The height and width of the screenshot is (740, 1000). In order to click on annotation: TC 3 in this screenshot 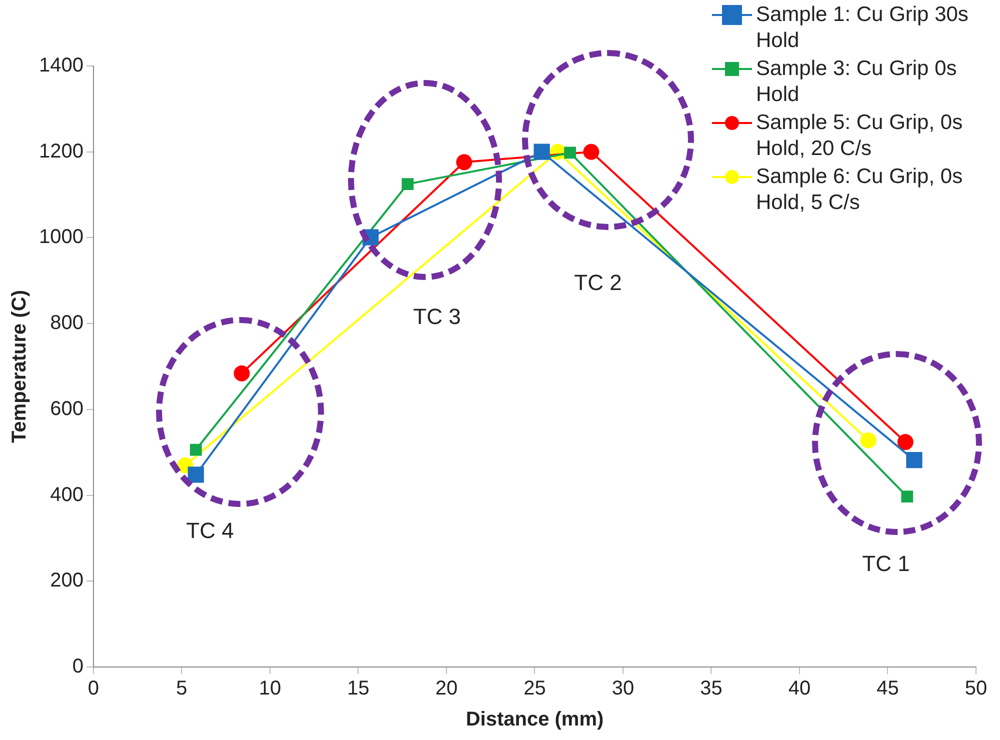, I will do `click(437, 317)`.